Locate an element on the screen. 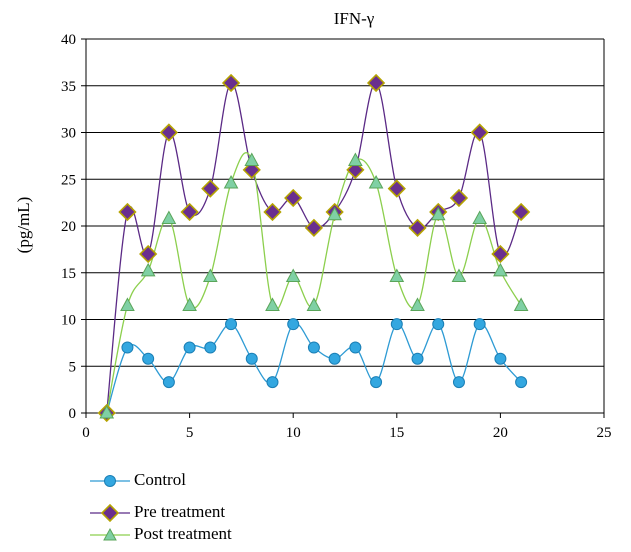 Image resolution: width=631 pixels, height=552 pixels. y-tick-label: 10 is located at coordinates (68, 321).